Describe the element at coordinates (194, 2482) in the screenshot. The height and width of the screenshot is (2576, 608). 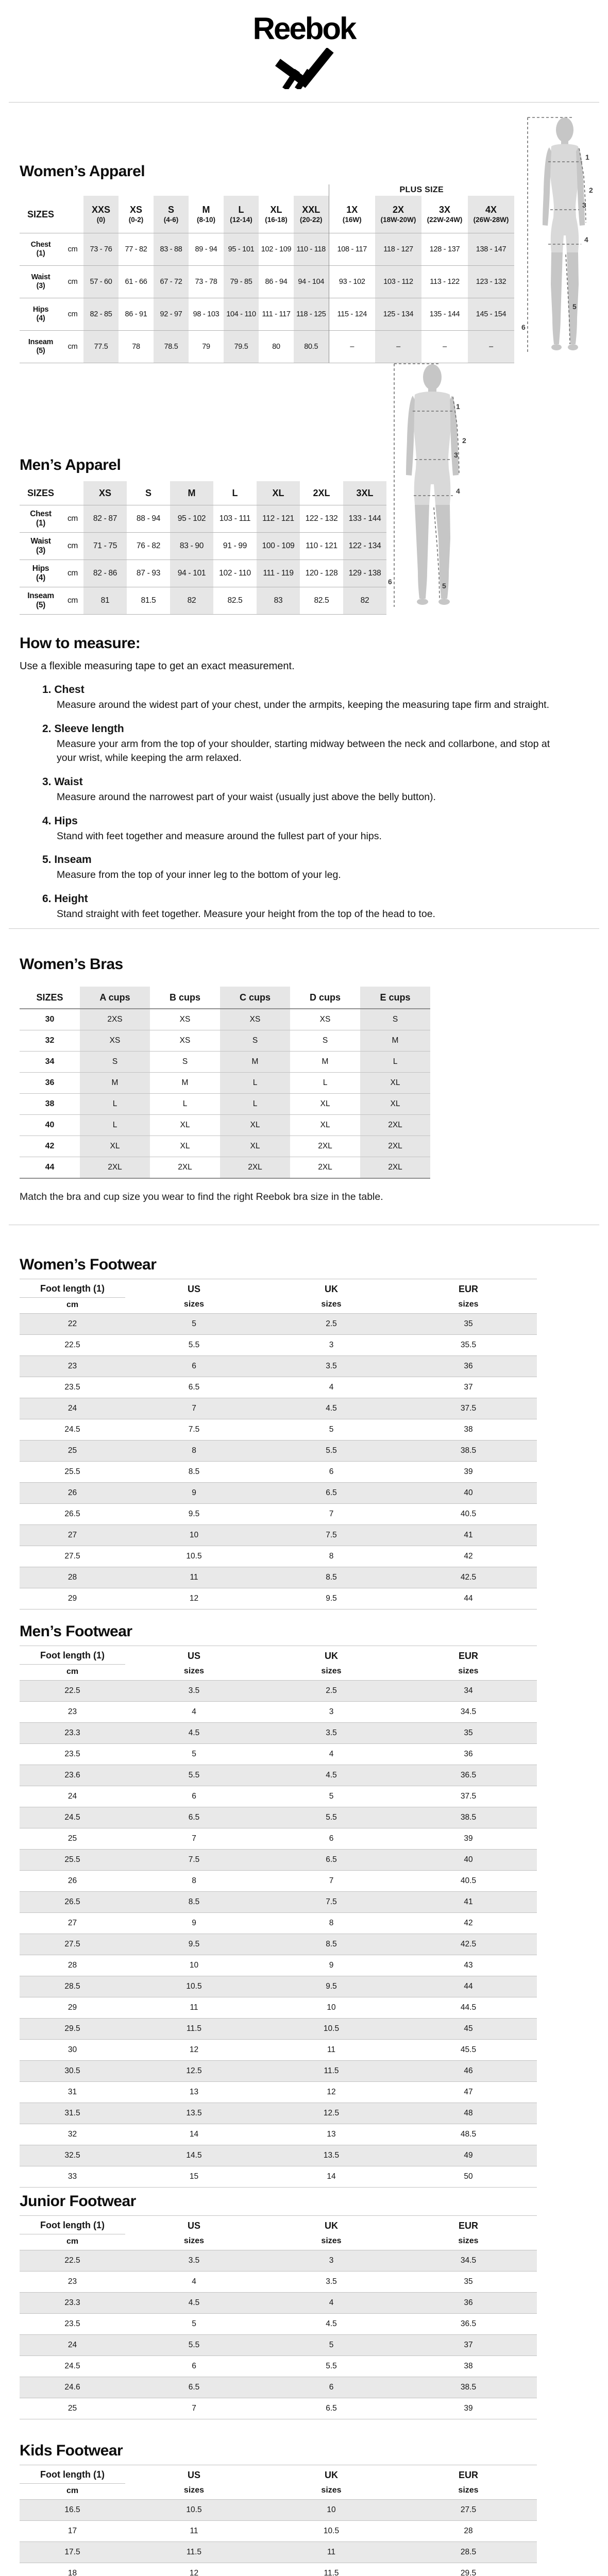
I see `sizes-column-header: US sizes` at that location.